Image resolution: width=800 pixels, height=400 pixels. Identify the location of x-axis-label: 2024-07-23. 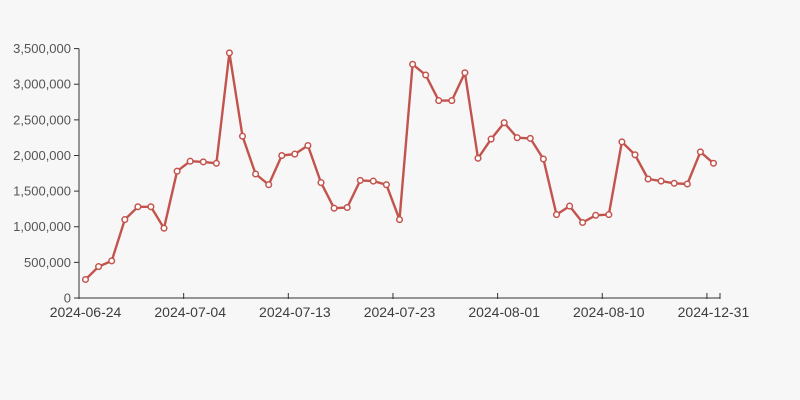
(400, 312).